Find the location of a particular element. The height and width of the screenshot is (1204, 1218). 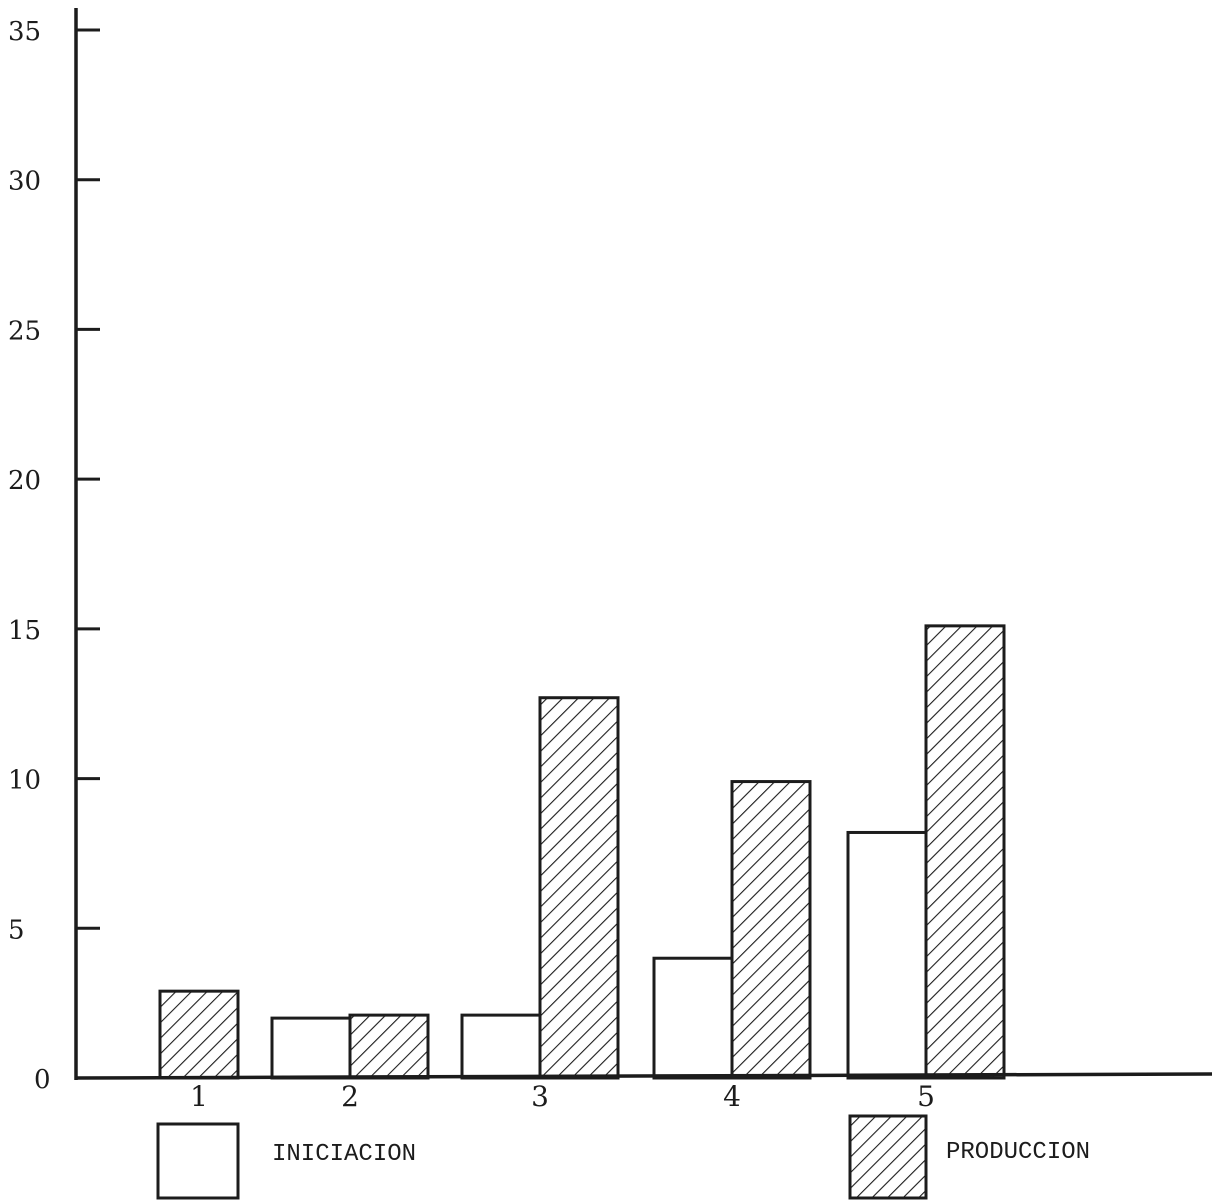

x-labels-group: 1 2 3 4 5 is located at coordinates (562, 1096).